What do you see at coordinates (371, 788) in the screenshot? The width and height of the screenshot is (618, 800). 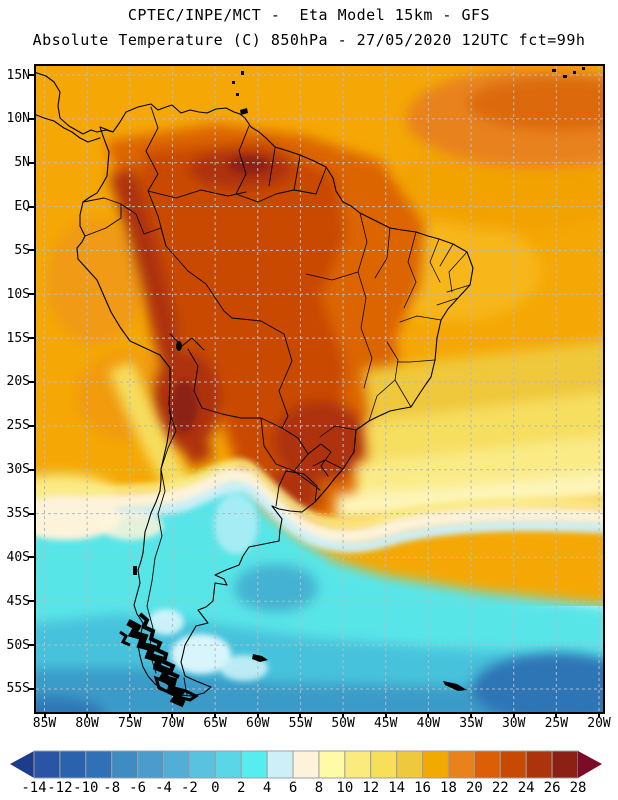 I see `colorbar-tick-label: 12` at bounding box center [371, 788].